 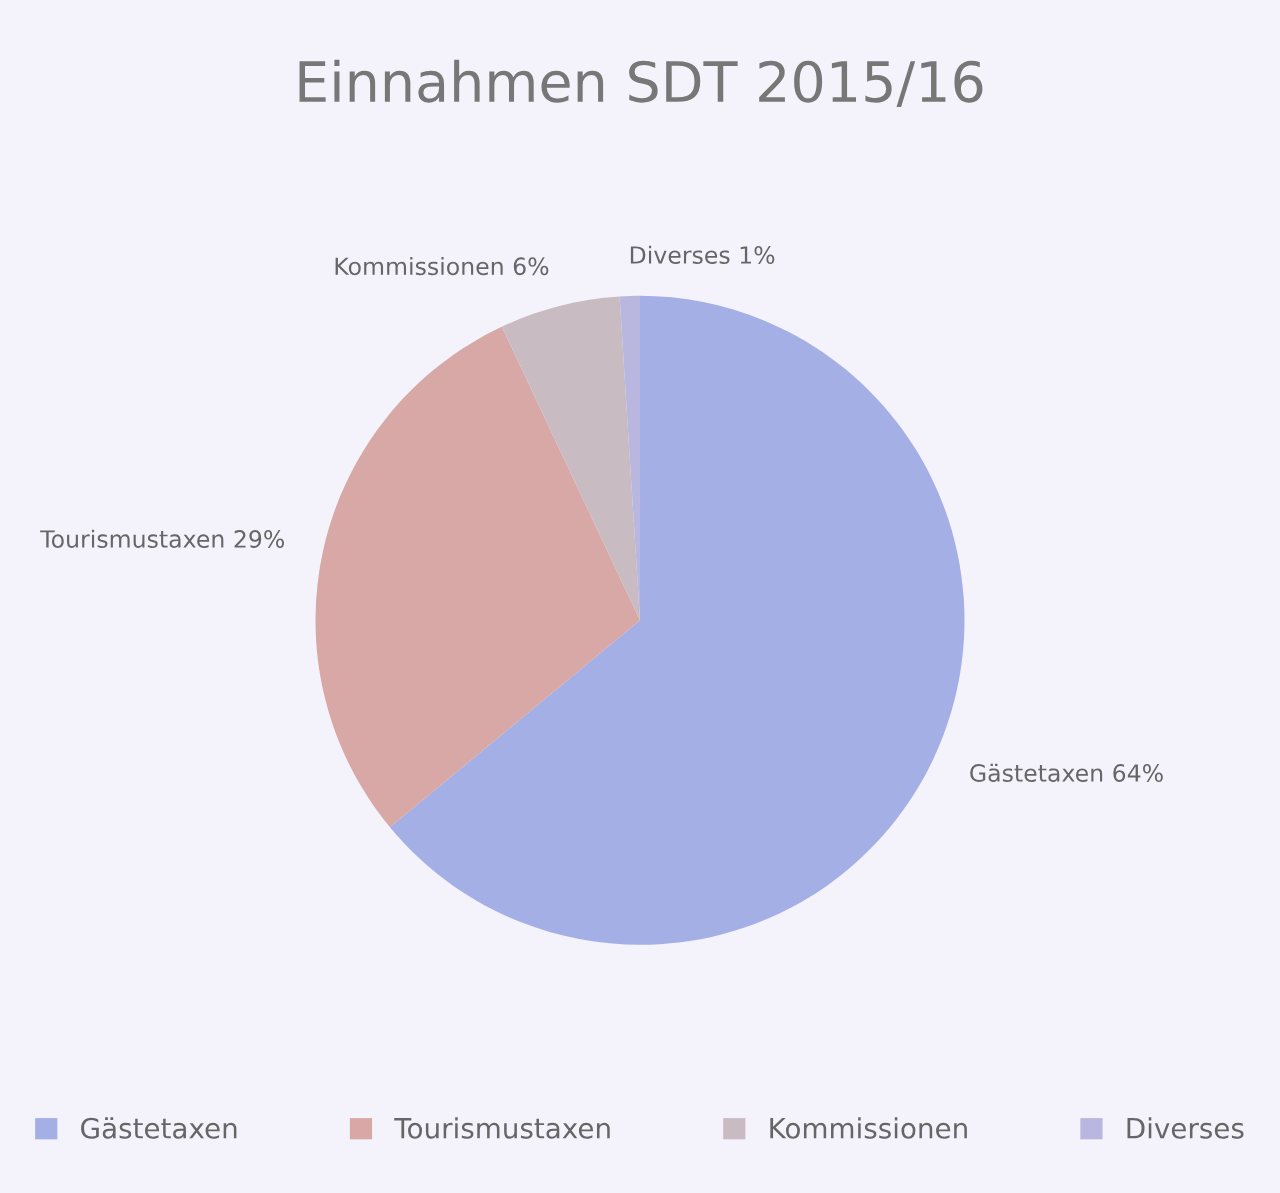 What do you see at coordinates (1185, 1128) in the screenshot?
I see `legend-label: Diverses` at bounding box center [1185, 1128].